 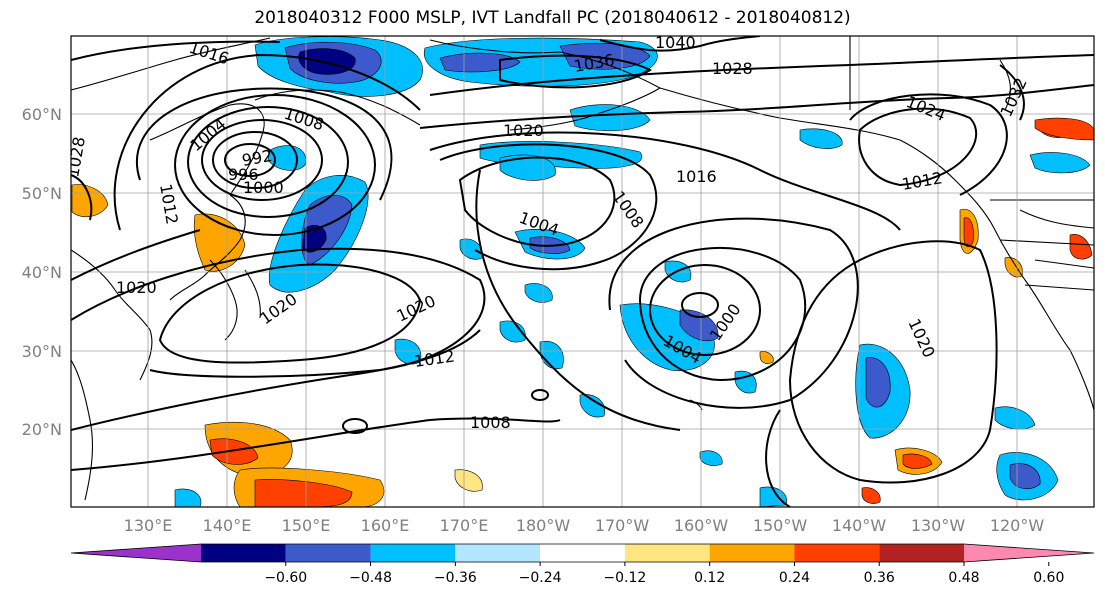 What do you see at coordinates (780, 525) in the screenshot?
I see `lon-label: 150°W` at bounding box center [780, 525].